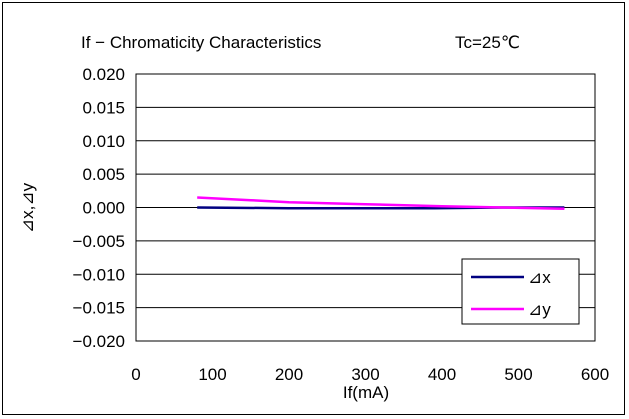 This screenshot has width=629, height=419. Describe the element at coordinates (99, 341) in the screenshot. I see `y-tick-label: −0.020` at that location.